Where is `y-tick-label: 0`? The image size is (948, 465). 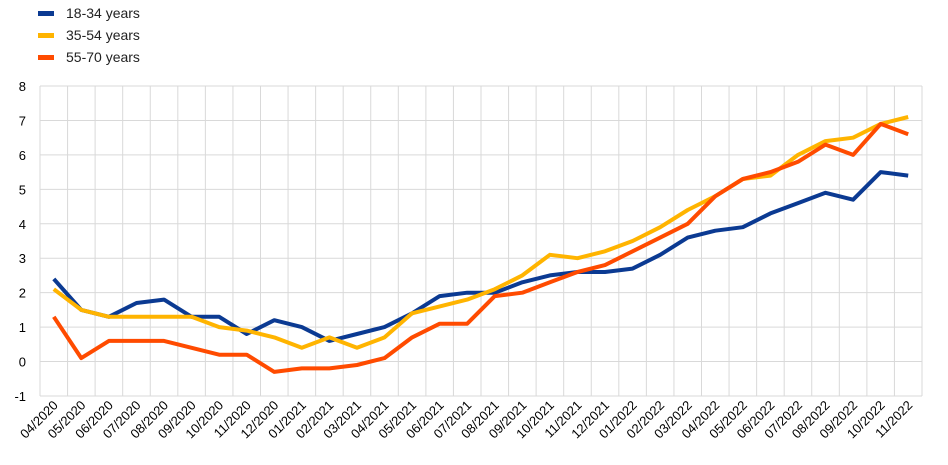 y-tick-label: 0 is located at coordinates (22, 362).